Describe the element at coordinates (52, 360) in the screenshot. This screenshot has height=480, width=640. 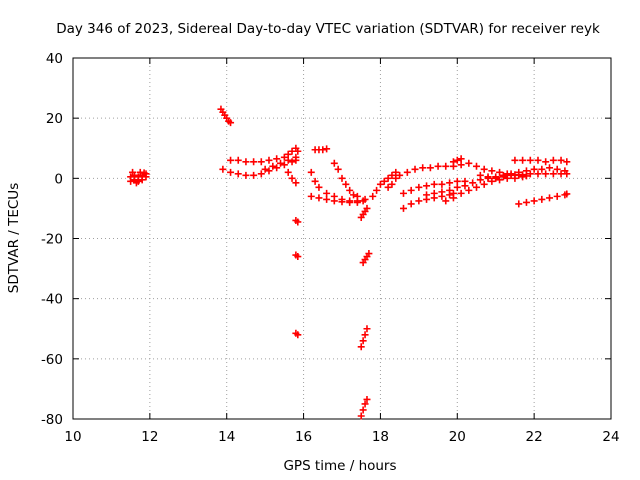
I see `y-tick-label: -60` at that location.